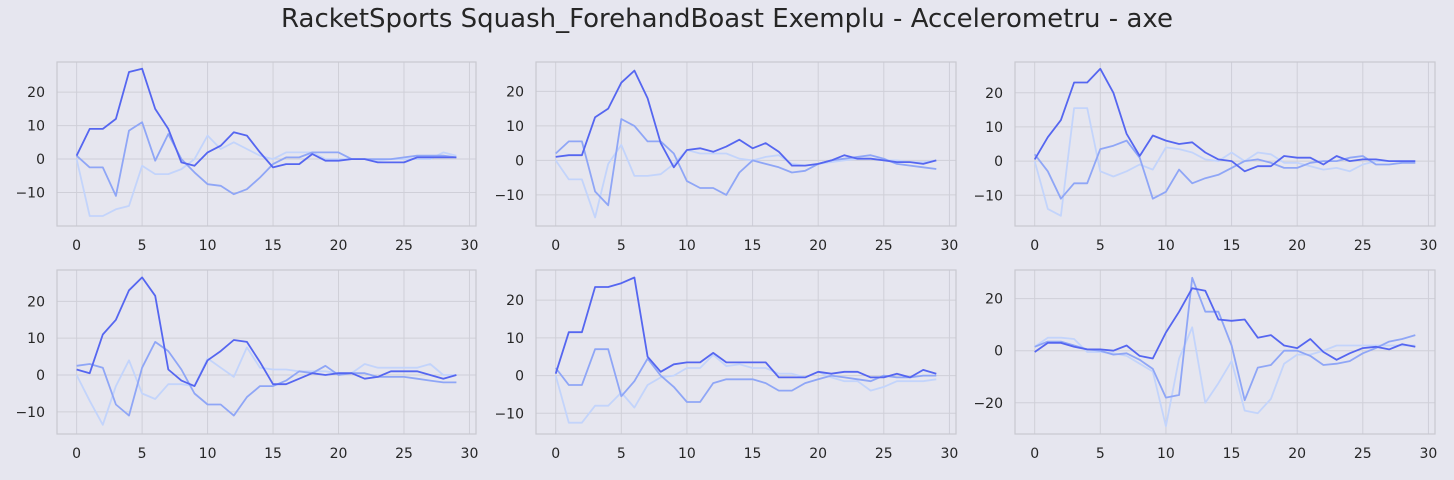  I want to click on subplot-1: 0 5 10 15 20 25 30 −10 0 10 20, so click(247, 157).